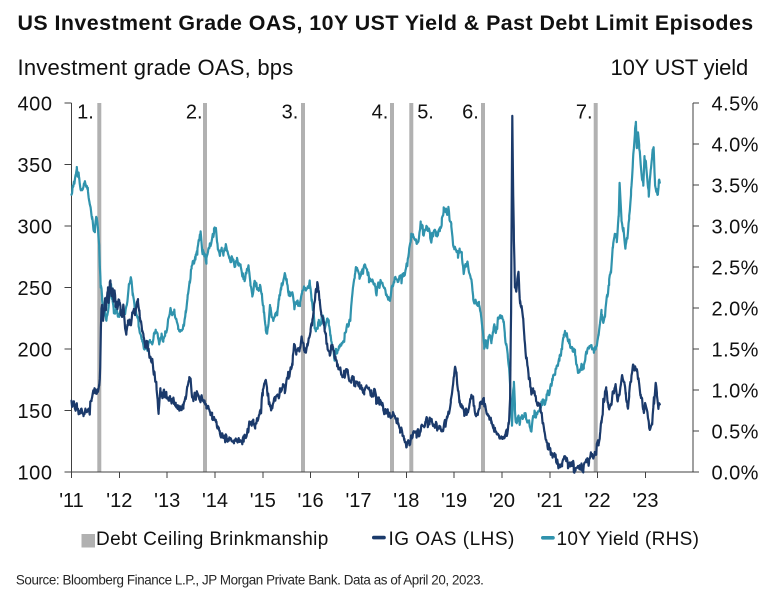 This screenshot has height=598, width=770. Describe the element at coordinates (119, 501) in the screenshot. I see `svg-text: '12` at that location.